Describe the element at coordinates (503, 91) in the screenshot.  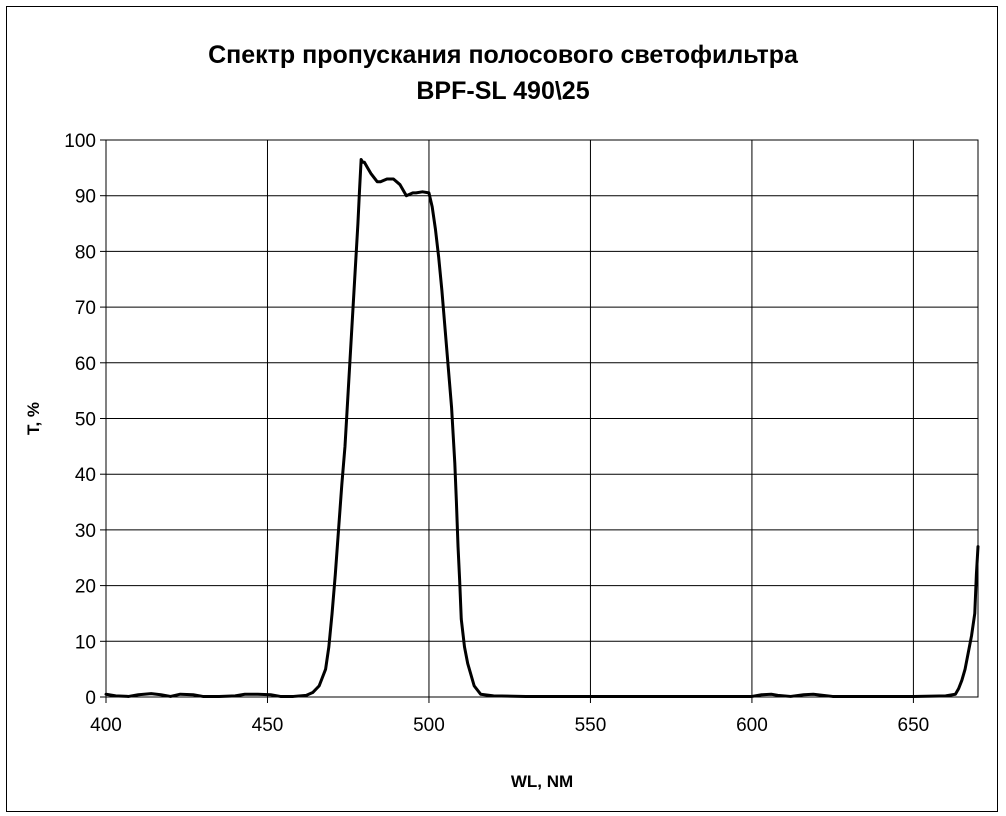
I see `chart-title-line-2: BPF-SL 490\25` at that location.